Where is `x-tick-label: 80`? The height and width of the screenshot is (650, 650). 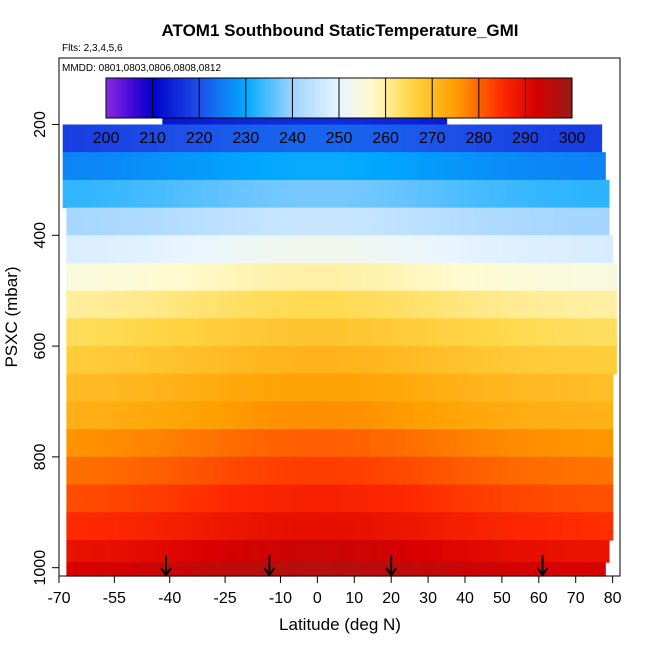
x-tick-label: 80 is located at coordinates (613, 598).